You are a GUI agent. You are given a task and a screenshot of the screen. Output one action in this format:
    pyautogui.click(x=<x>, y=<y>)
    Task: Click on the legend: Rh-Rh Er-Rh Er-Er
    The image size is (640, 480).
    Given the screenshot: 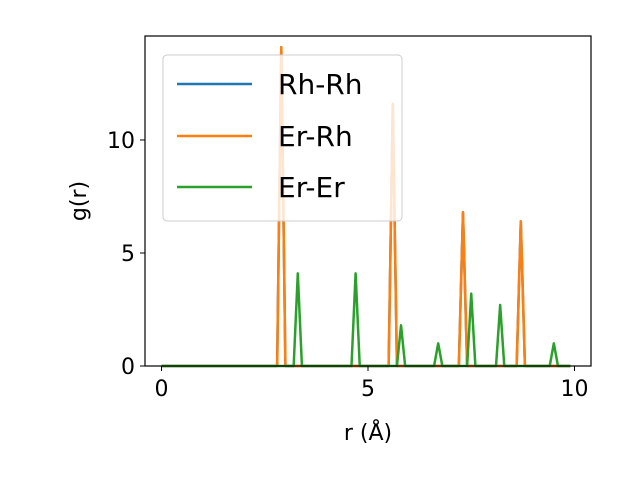 What is the action you would take?
    pyautogui.click(x=282, y=138)
    